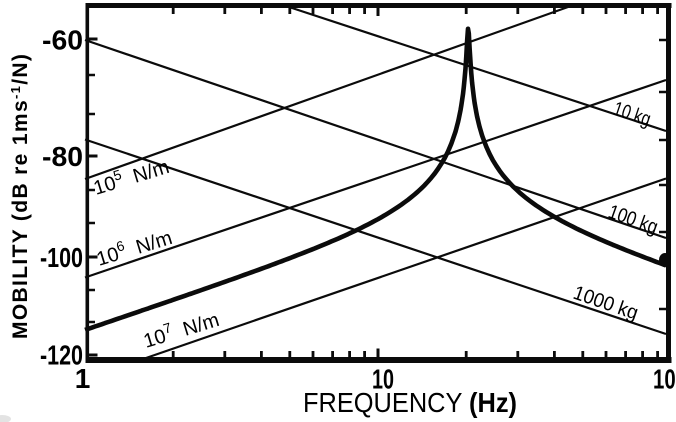 The image size is (676, 422). What do you see at coordinates (383, 379) in the screenshot?
I see `svg-text: 10` at bounding box center [383, 379].